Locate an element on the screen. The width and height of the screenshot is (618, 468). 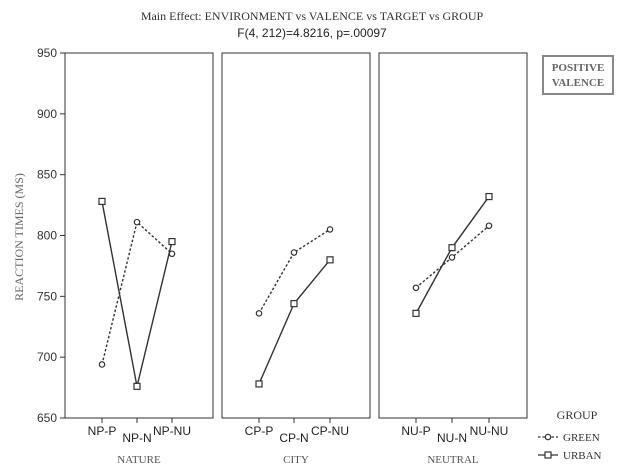
legend-label-green: GREEN is located at coordinates (581, 438).